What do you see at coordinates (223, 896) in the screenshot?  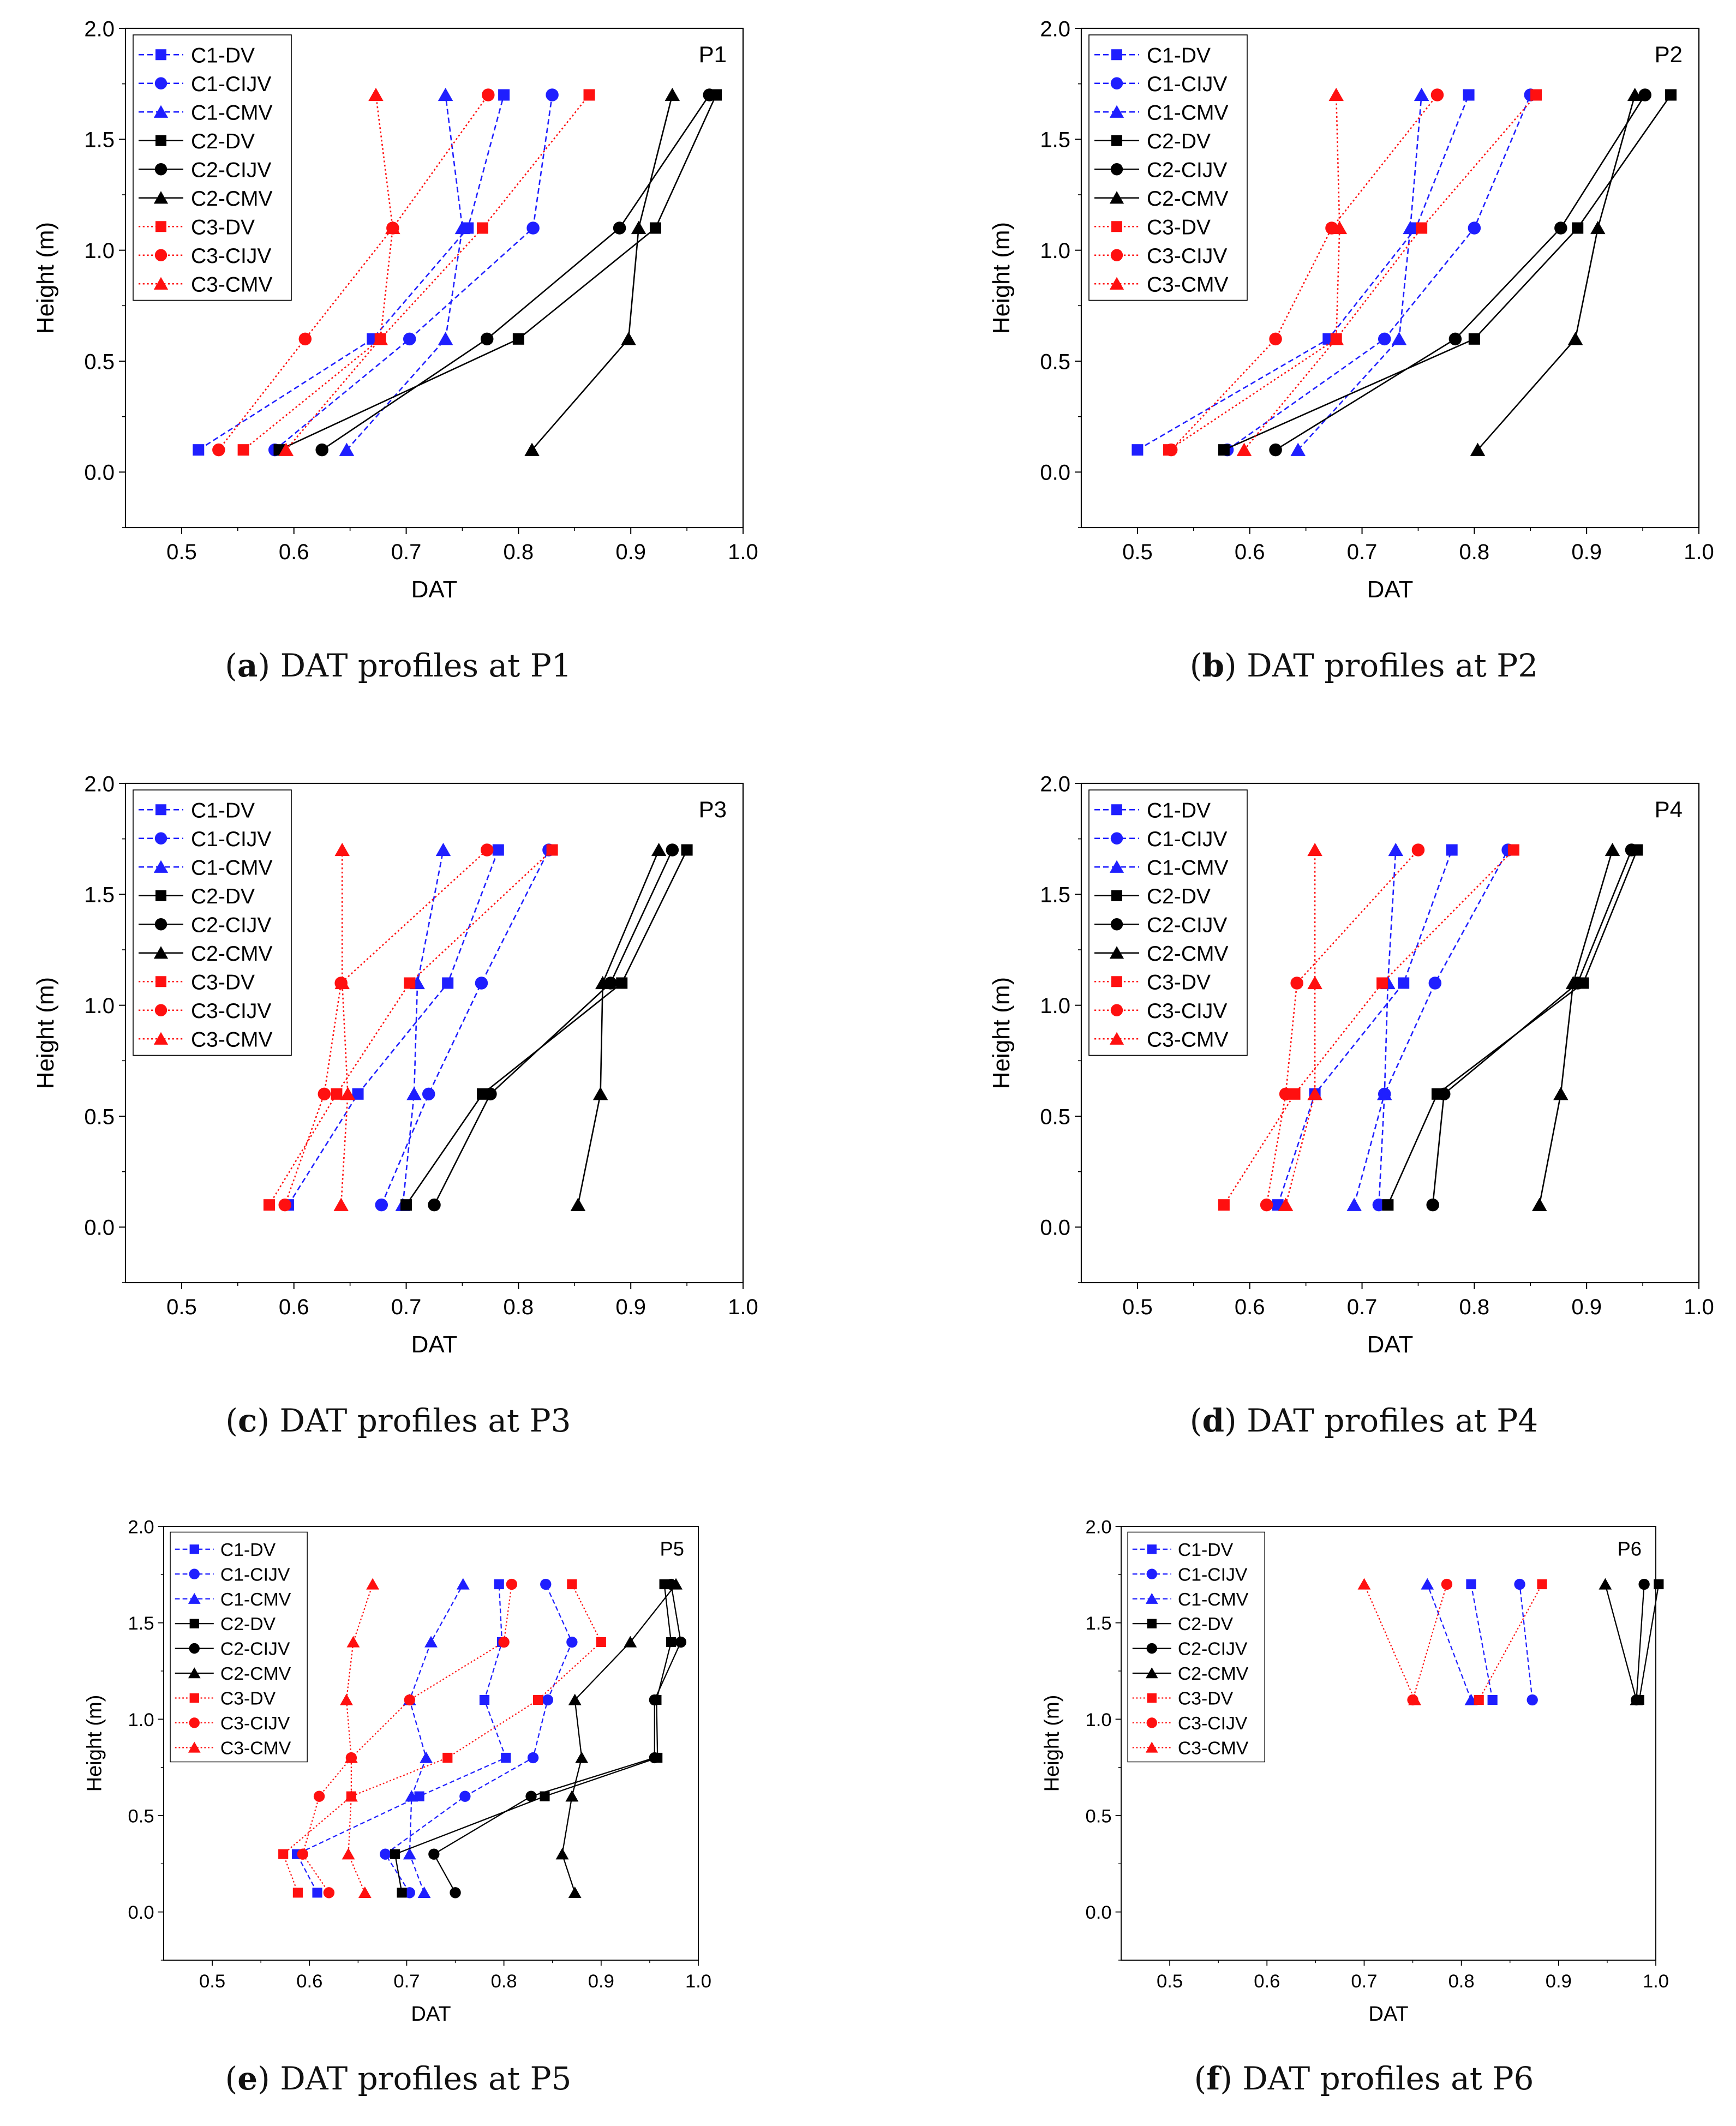 I see `legend-label: C2-DV` at bounding box center [223, 896].